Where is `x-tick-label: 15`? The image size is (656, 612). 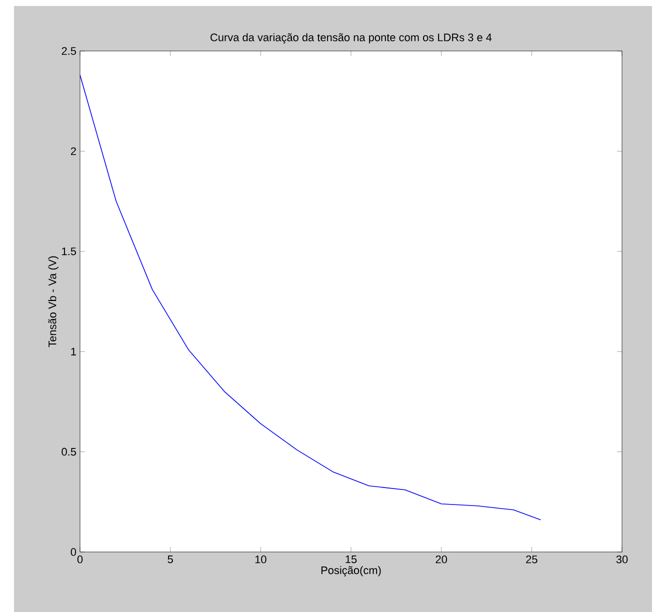 x-tick-label: 15 is located at coordinates (351, 560).